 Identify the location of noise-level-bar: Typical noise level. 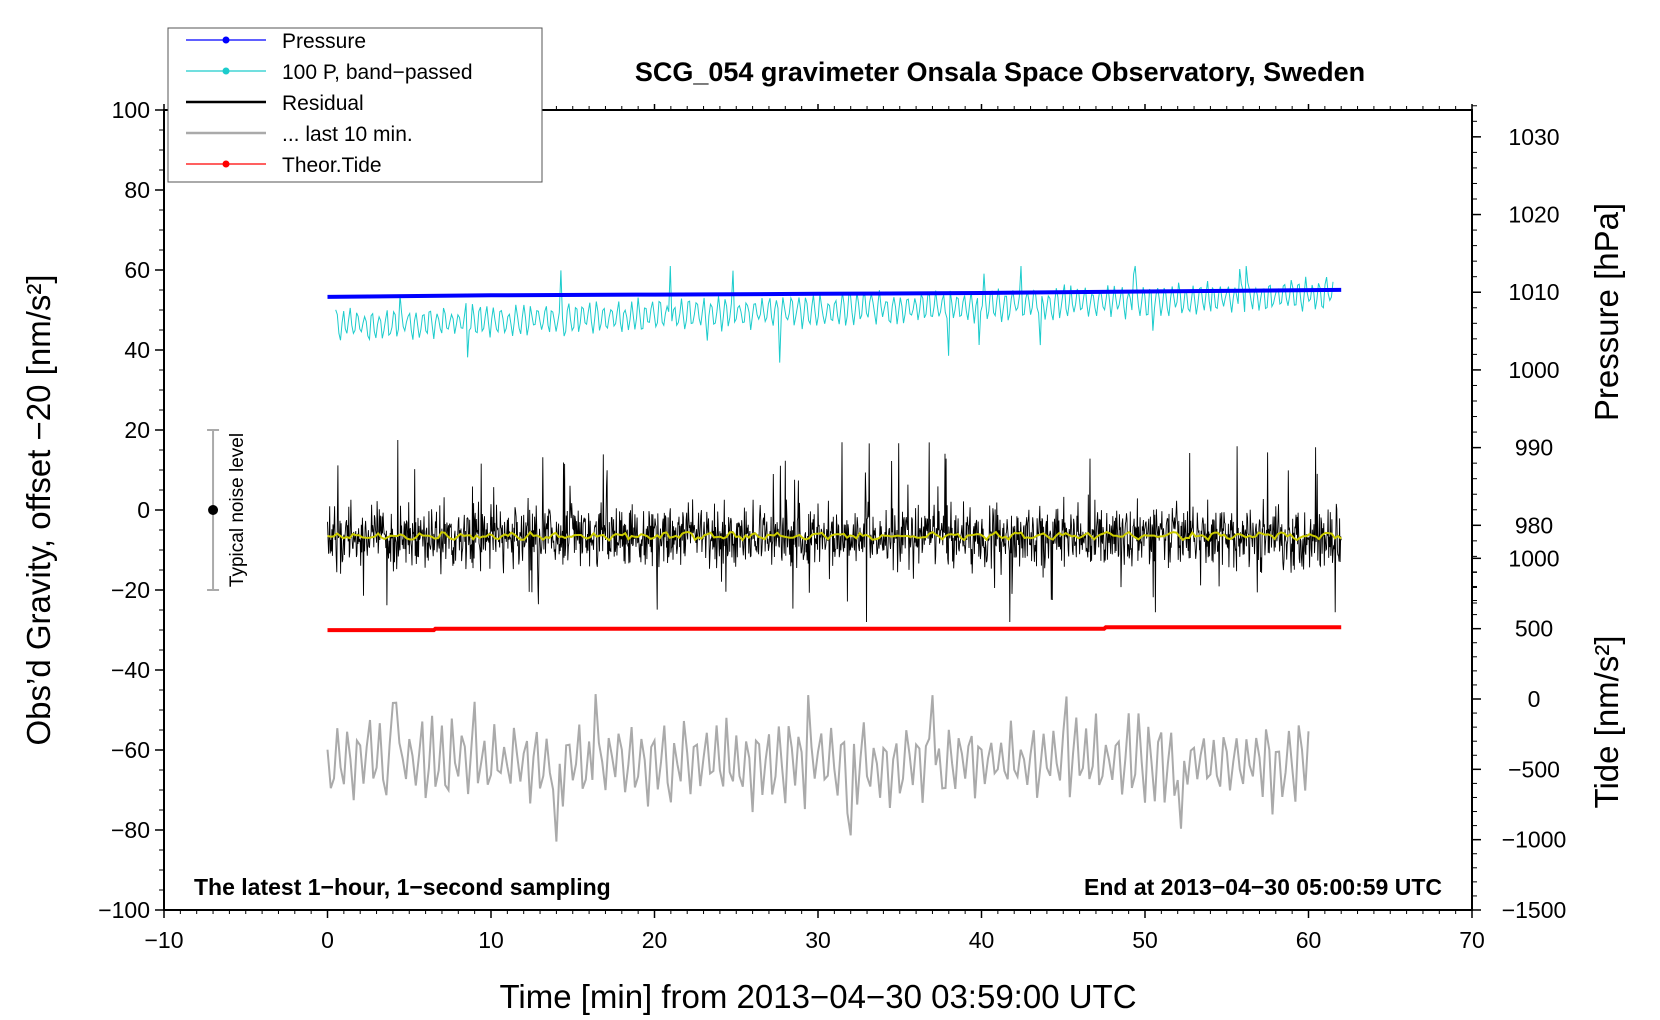
(227, 510).